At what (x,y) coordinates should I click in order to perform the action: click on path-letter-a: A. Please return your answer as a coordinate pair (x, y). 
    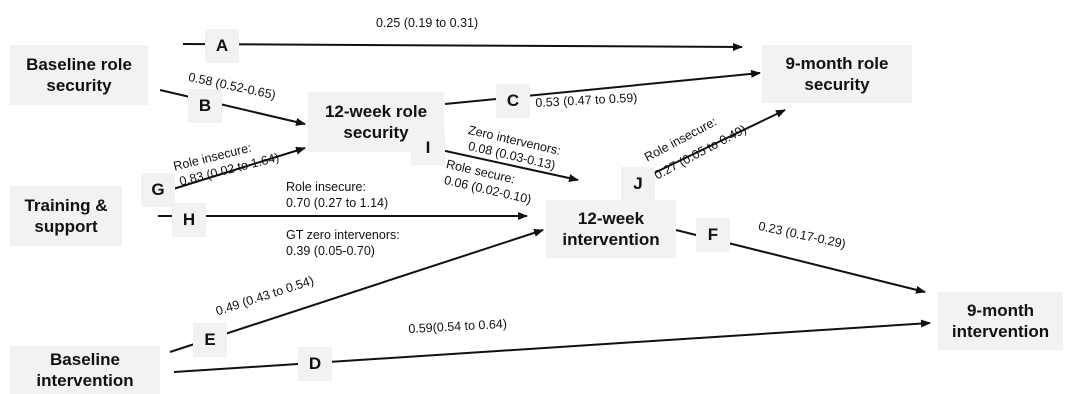
    Looking at the image, I should click on (222, 46).